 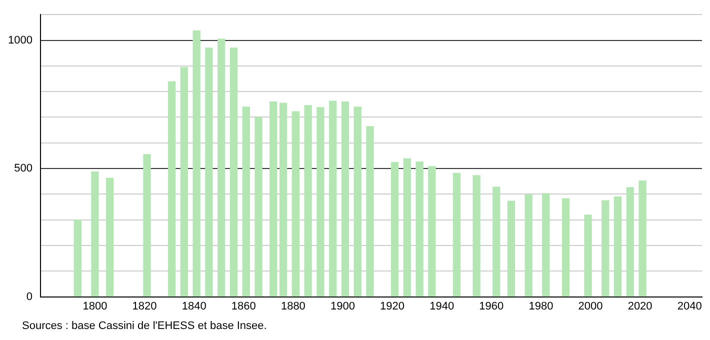 I want to click on x-tick-label: 1880, so click(x=293, y=306).